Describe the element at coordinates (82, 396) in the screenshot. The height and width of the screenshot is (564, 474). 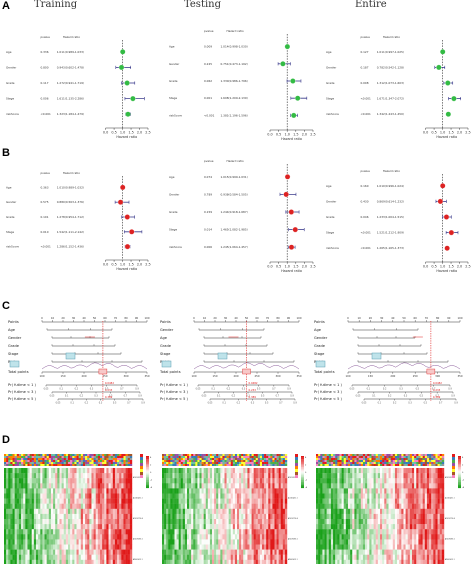
I see `probability-tick-label: 0.2` at that location.